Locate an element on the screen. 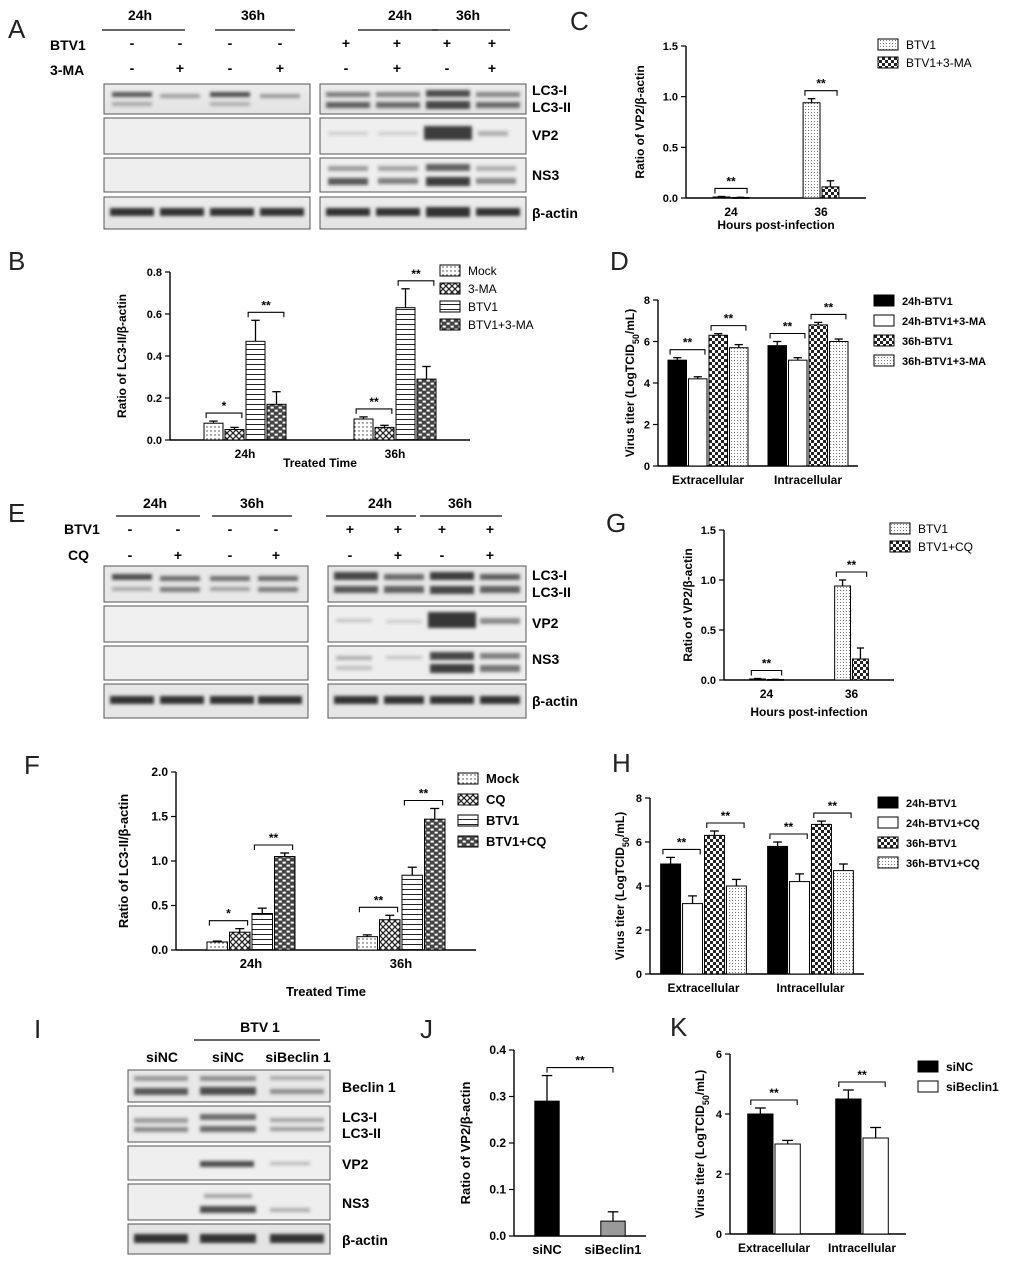 The width and height of the screenshot is (1024, 1264). x-axis-label: Hours post-infection is located at coordinates (775, 225).